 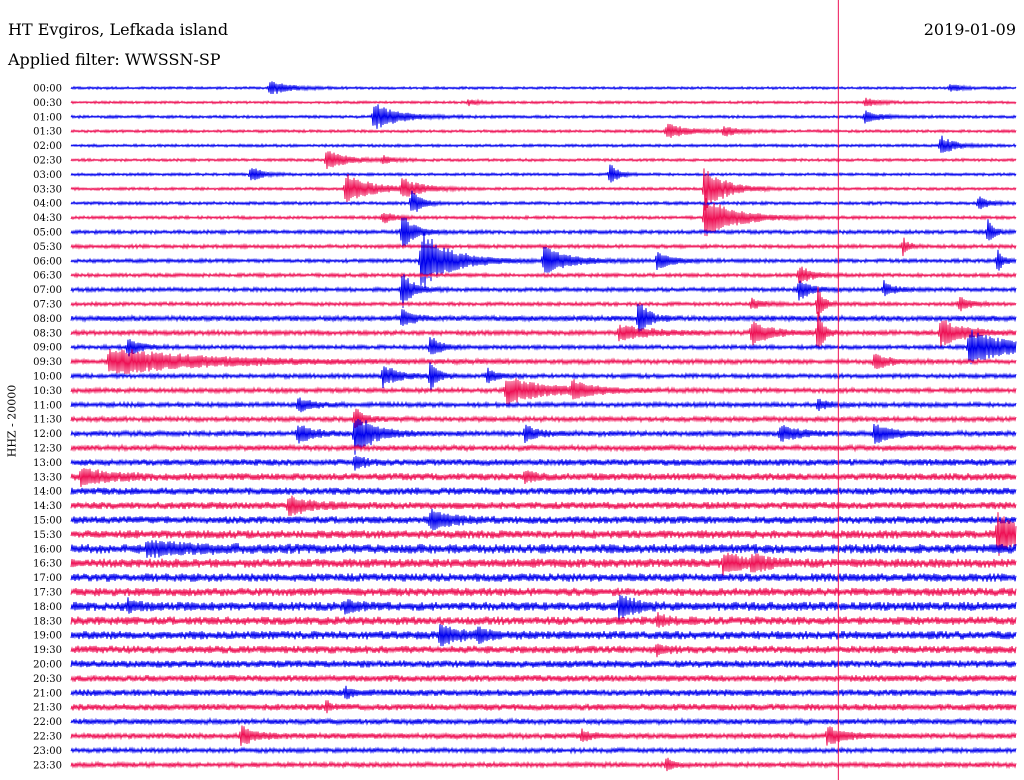 What do you see at coordinates (47, 506) in the screenshot?
I see `time-label: 14:30` at bounding box center [47, 506].